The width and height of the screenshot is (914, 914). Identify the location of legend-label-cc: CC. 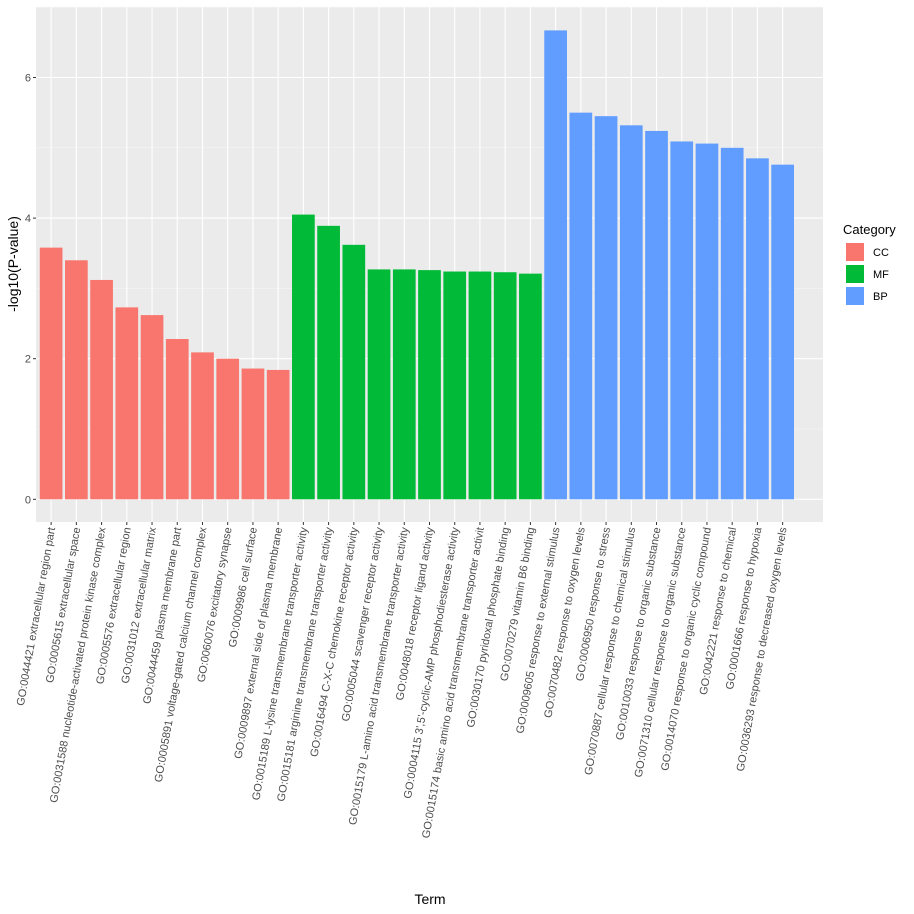
(881, 253).